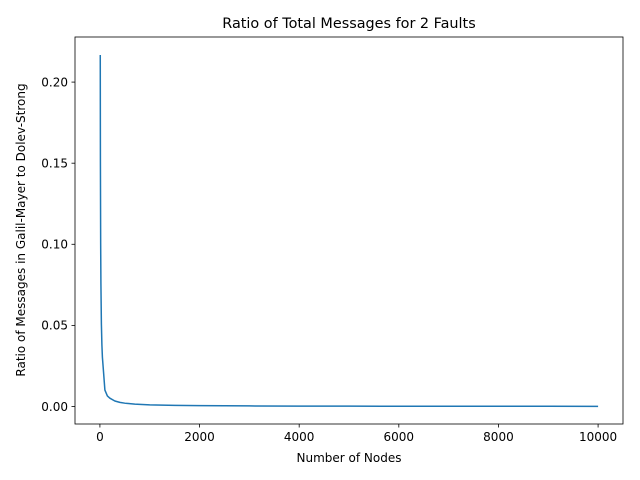 The image size is (640, 480). I want to click on y-axis: 0.00 0.05 0.10 0.15 0.20, so click(58, 244).